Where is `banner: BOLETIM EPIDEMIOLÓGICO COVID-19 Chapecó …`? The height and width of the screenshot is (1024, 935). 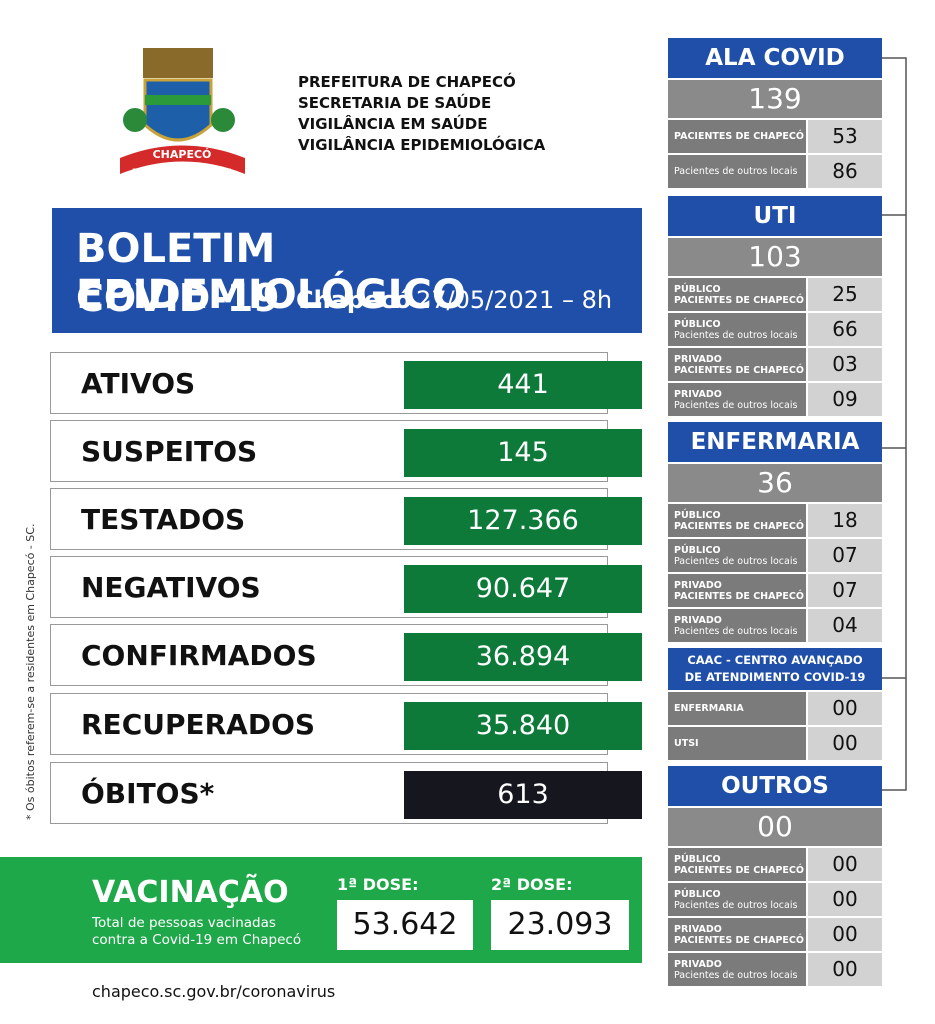
banner: BOLETIM EPIDEMIOLÓGICO COVID-19 Chapecó … is located at coordinates (347, 270).